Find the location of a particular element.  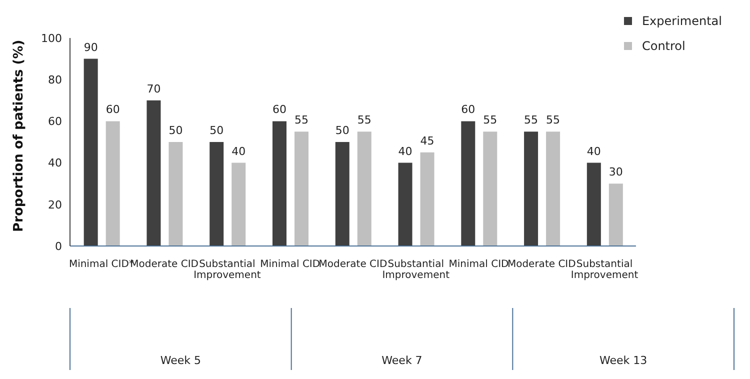

data-label: 30 is located at coordinates (615, 172).